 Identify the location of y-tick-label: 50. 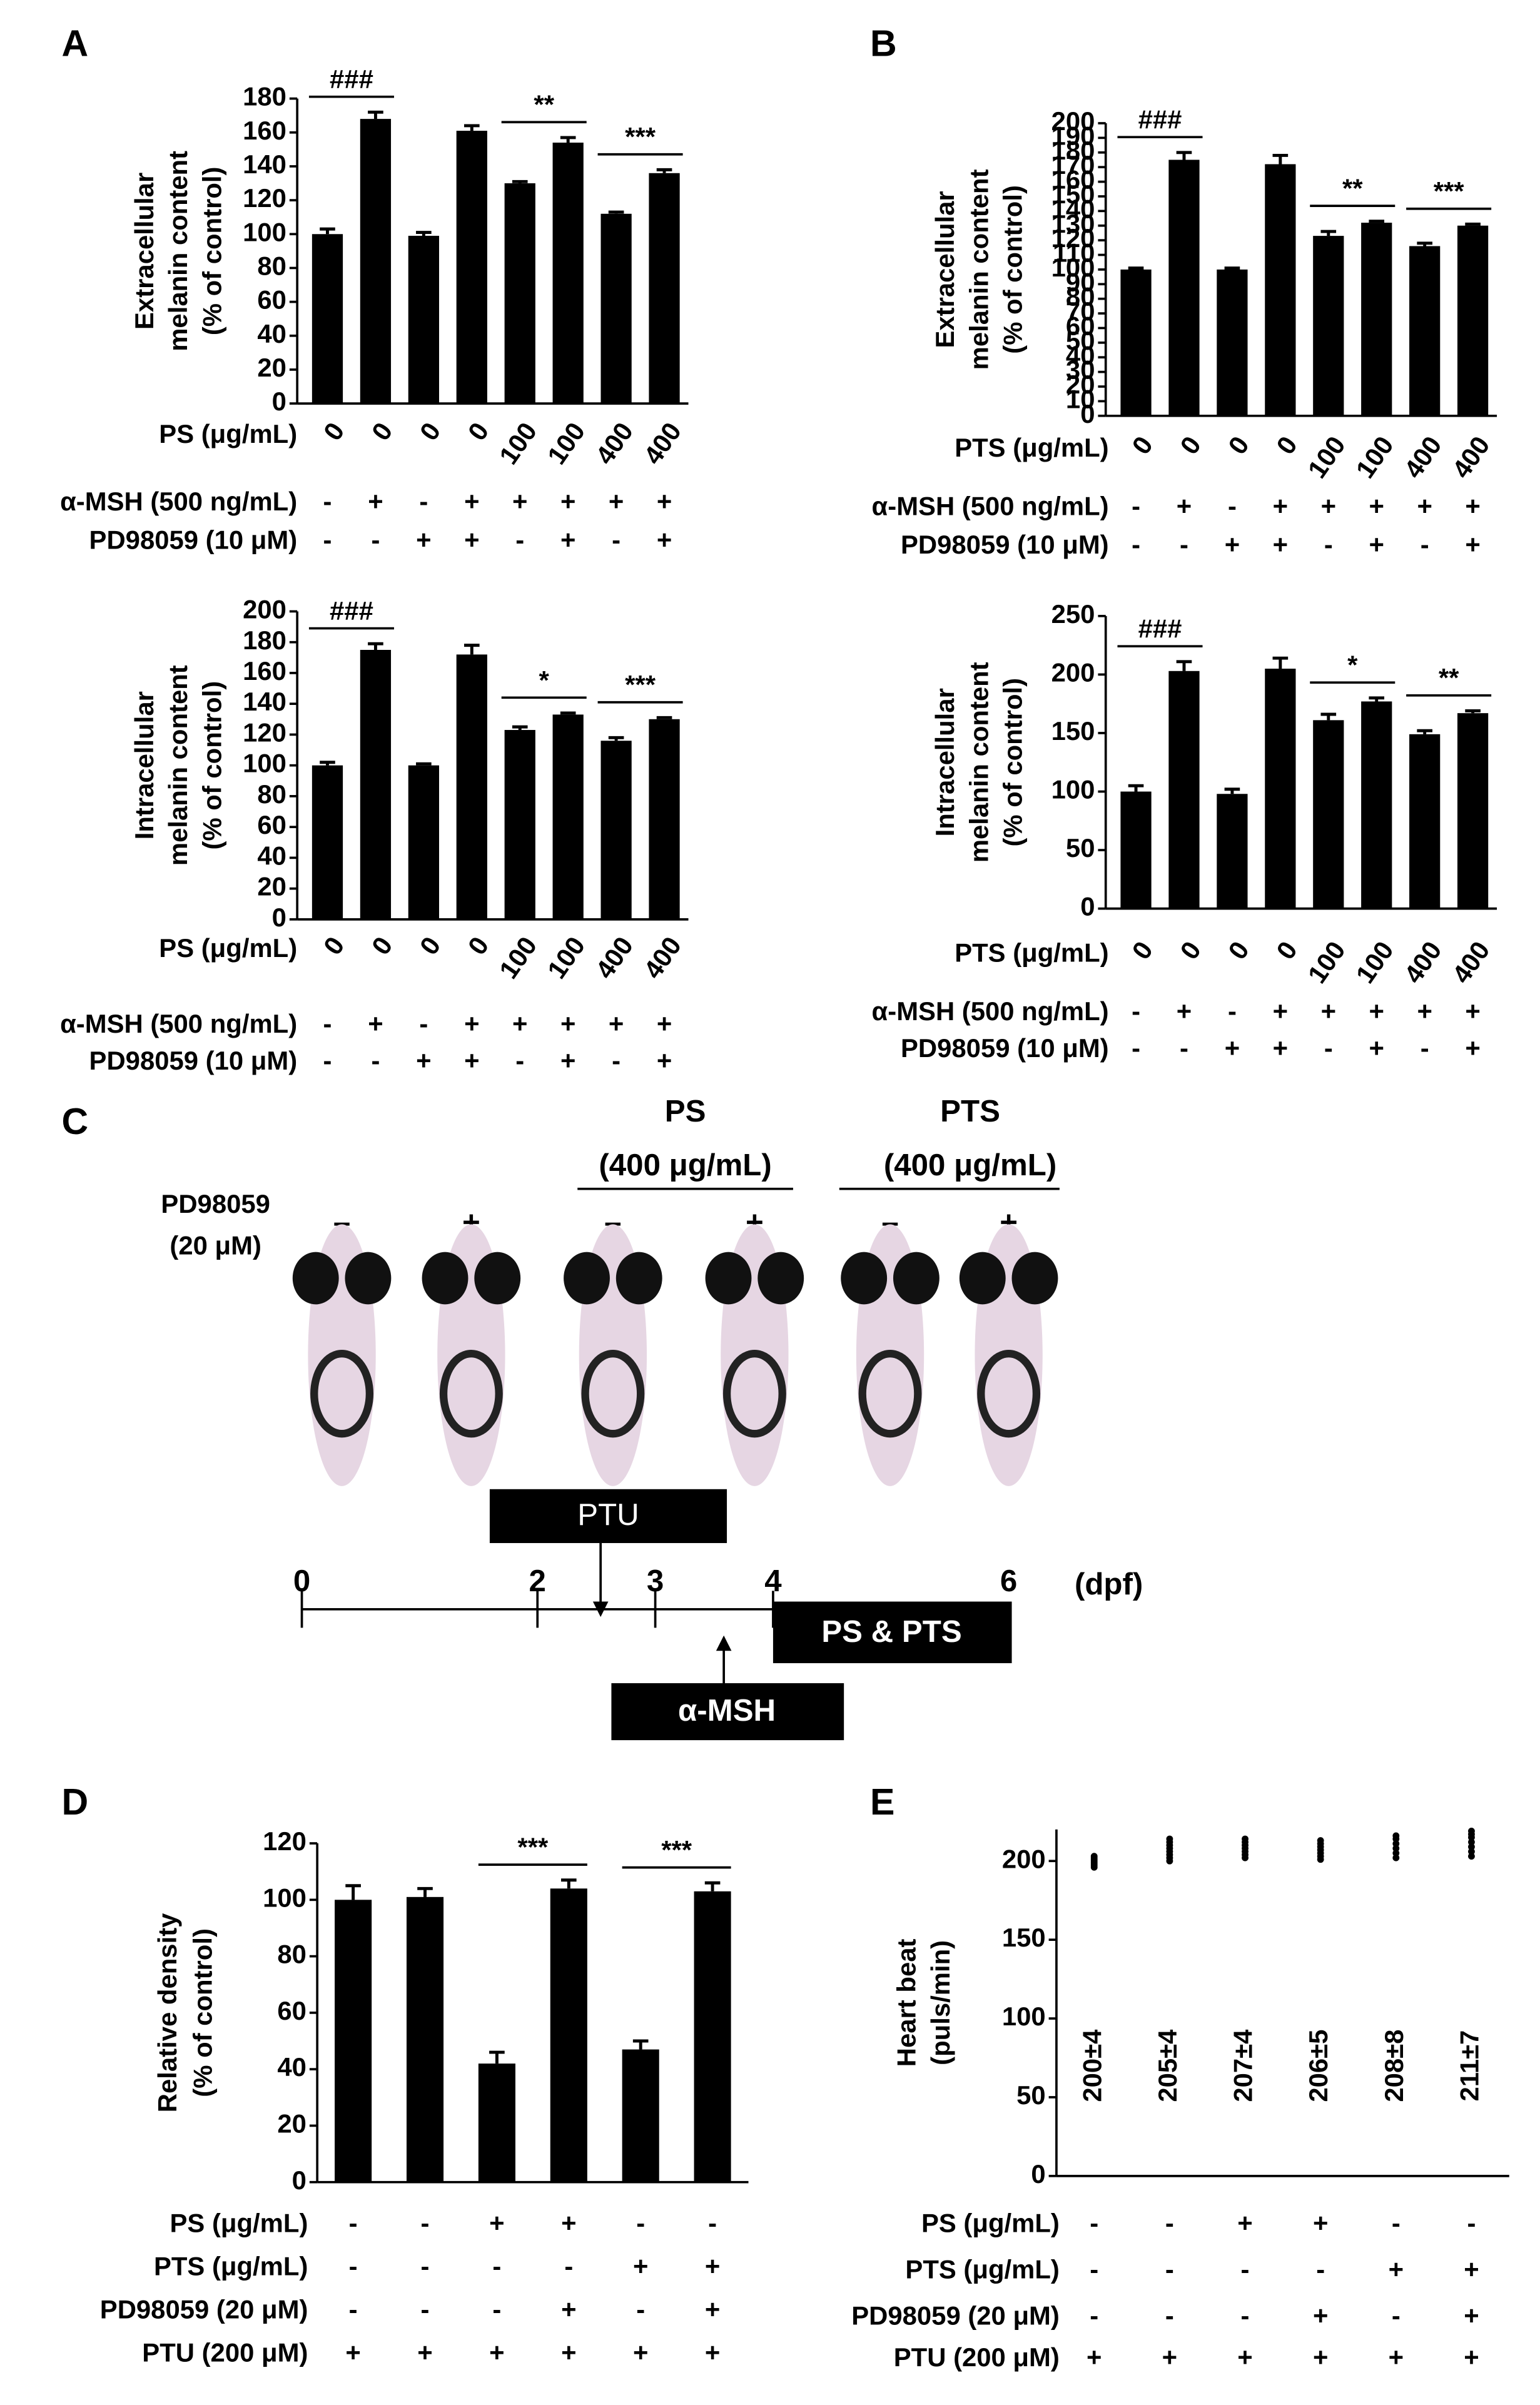
(1080, 340).